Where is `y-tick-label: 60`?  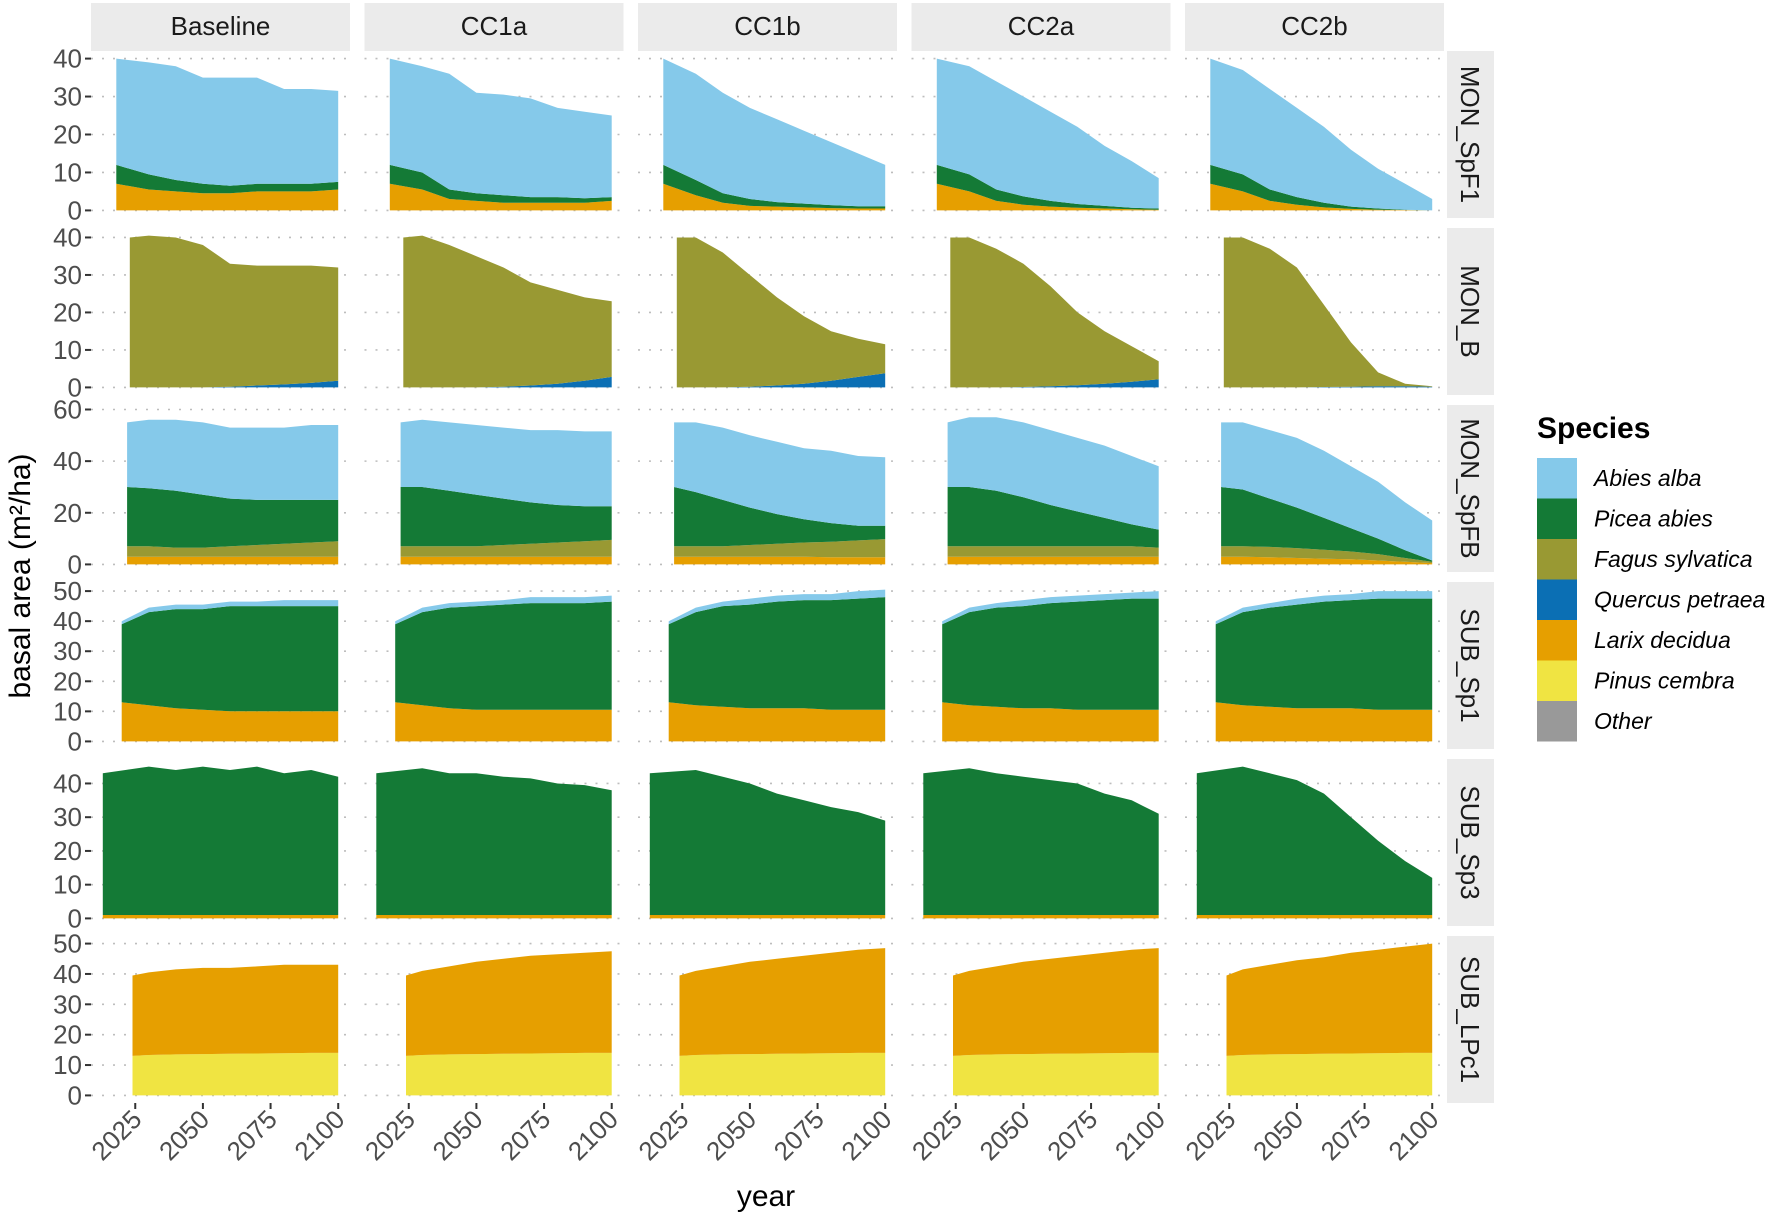
y-tick-label: 60 is located at coordinates (67, 409).